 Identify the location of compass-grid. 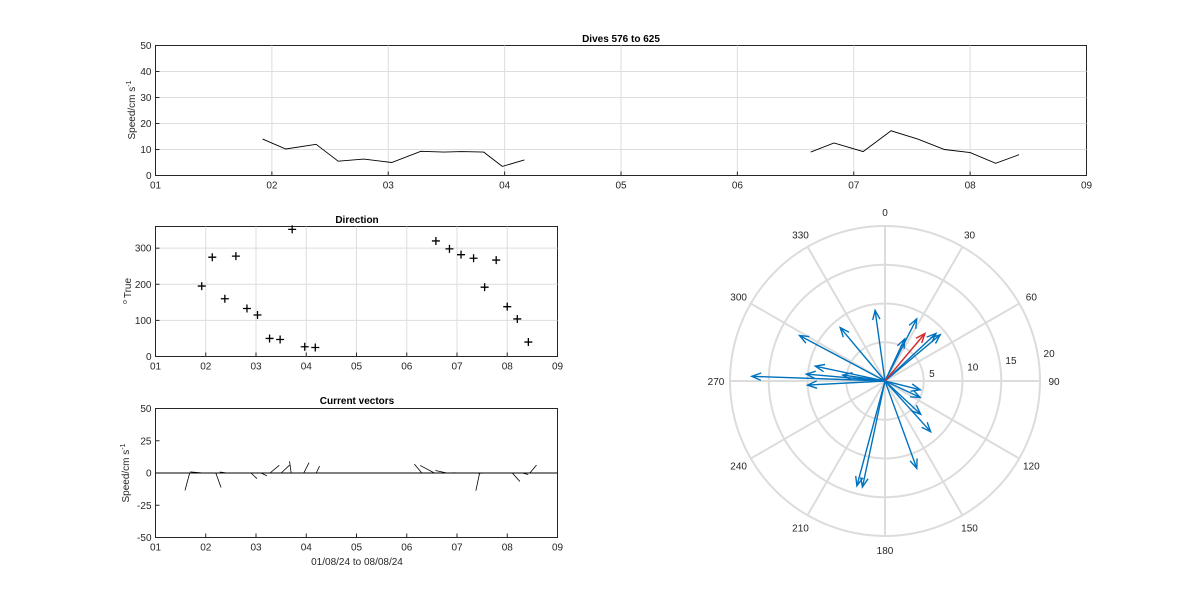
(885, 381).